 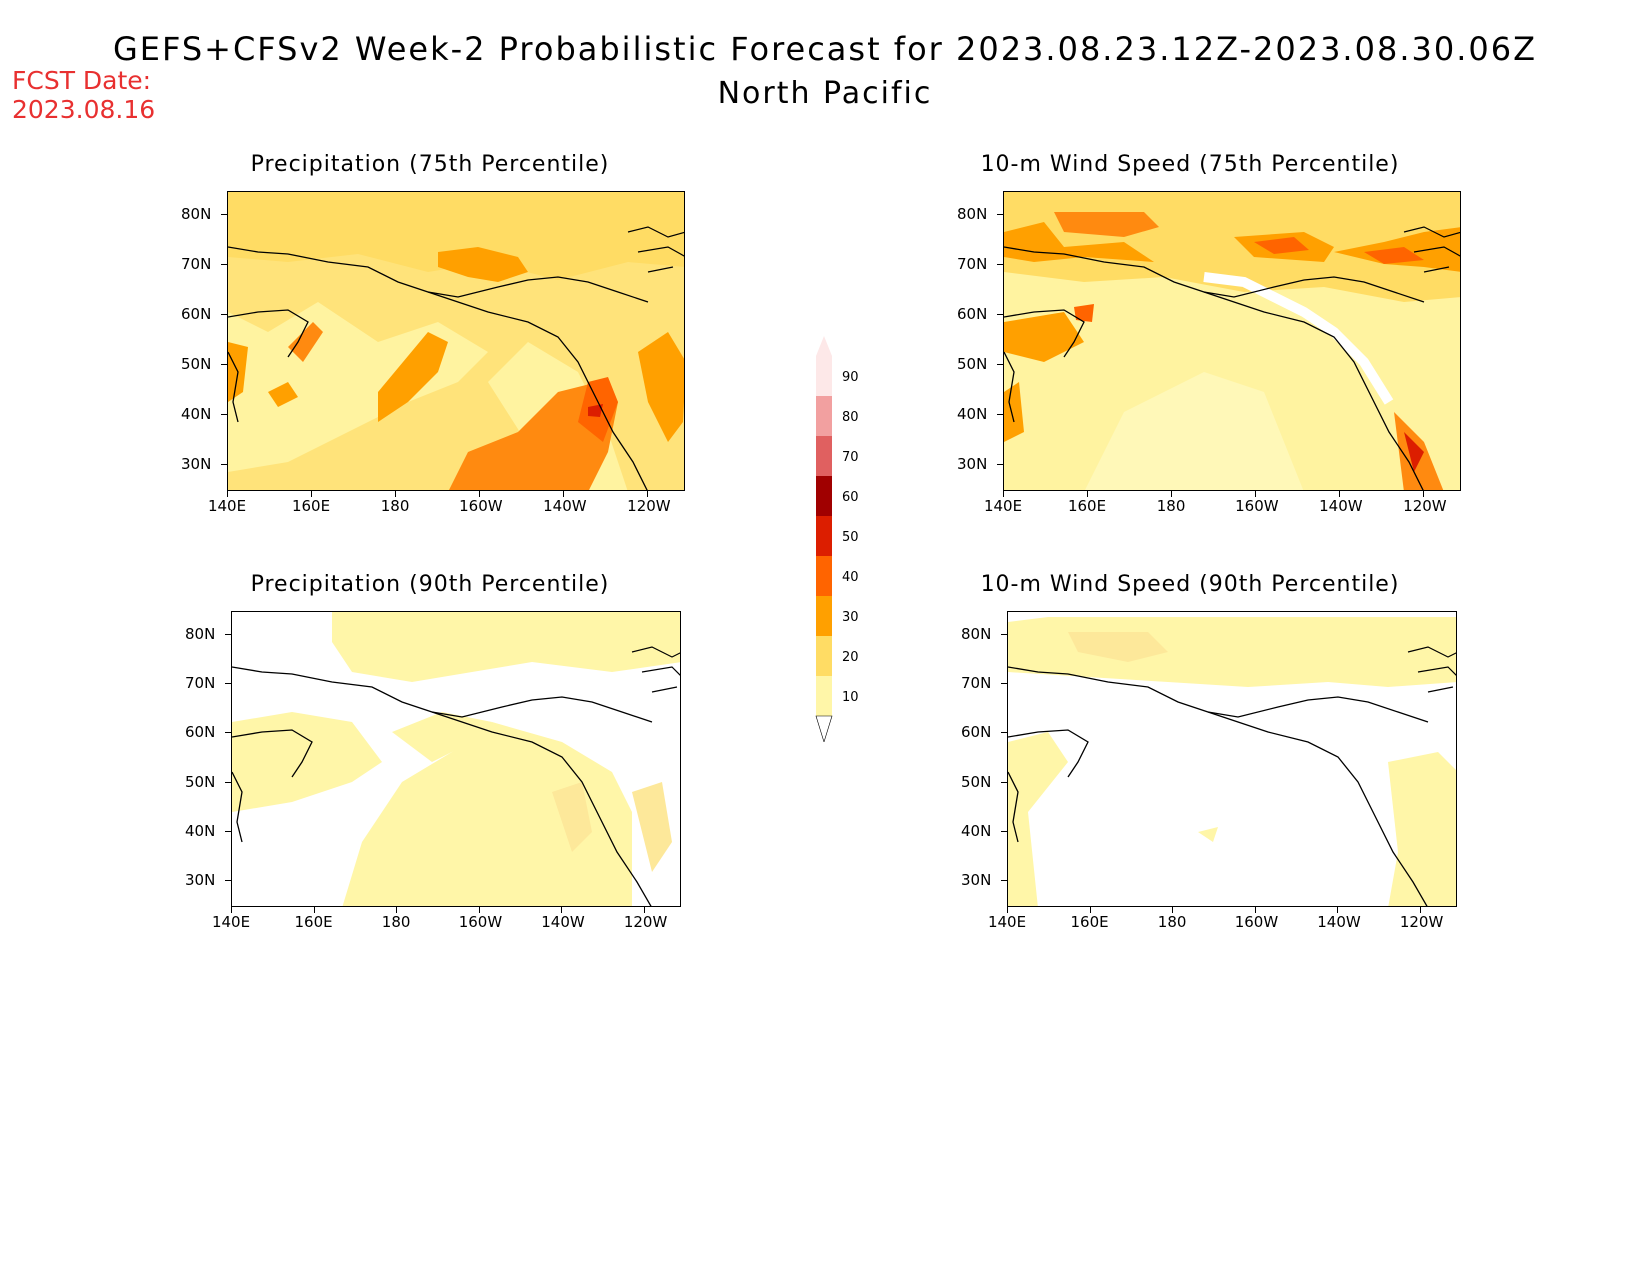 I want to click on precip-90-shading, so click(x=456, y=759).